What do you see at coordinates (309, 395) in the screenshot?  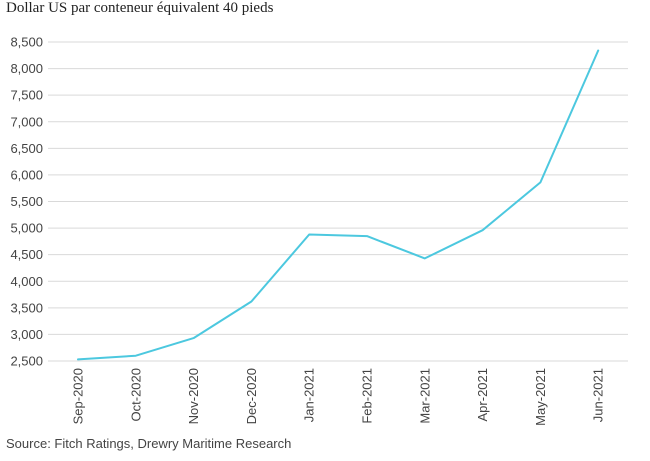 I see `x-tick-label: Jan-2021` at bounding box center [309, 395].